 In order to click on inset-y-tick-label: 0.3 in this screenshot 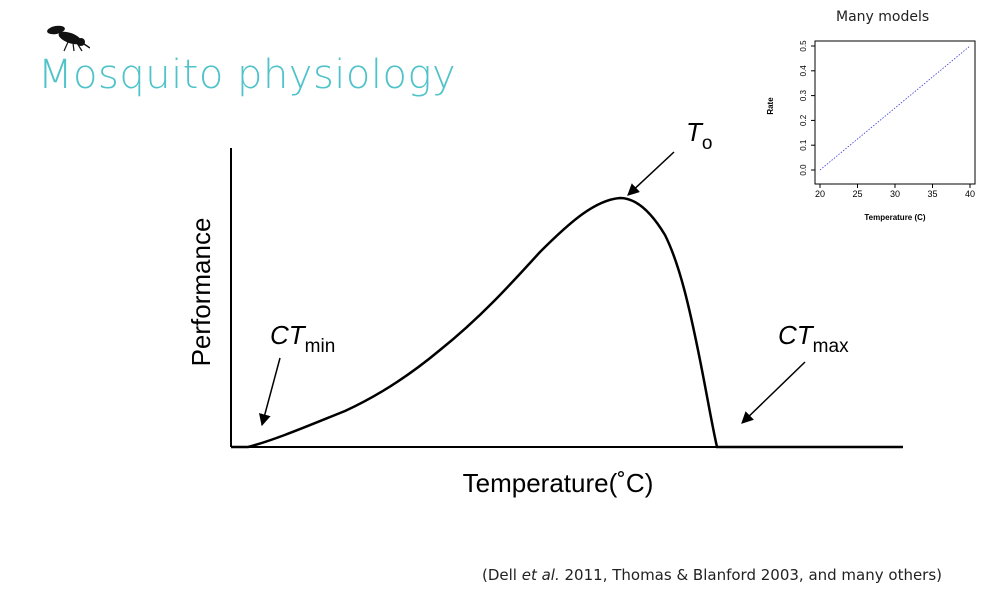, I will do `click(803, 95)`.